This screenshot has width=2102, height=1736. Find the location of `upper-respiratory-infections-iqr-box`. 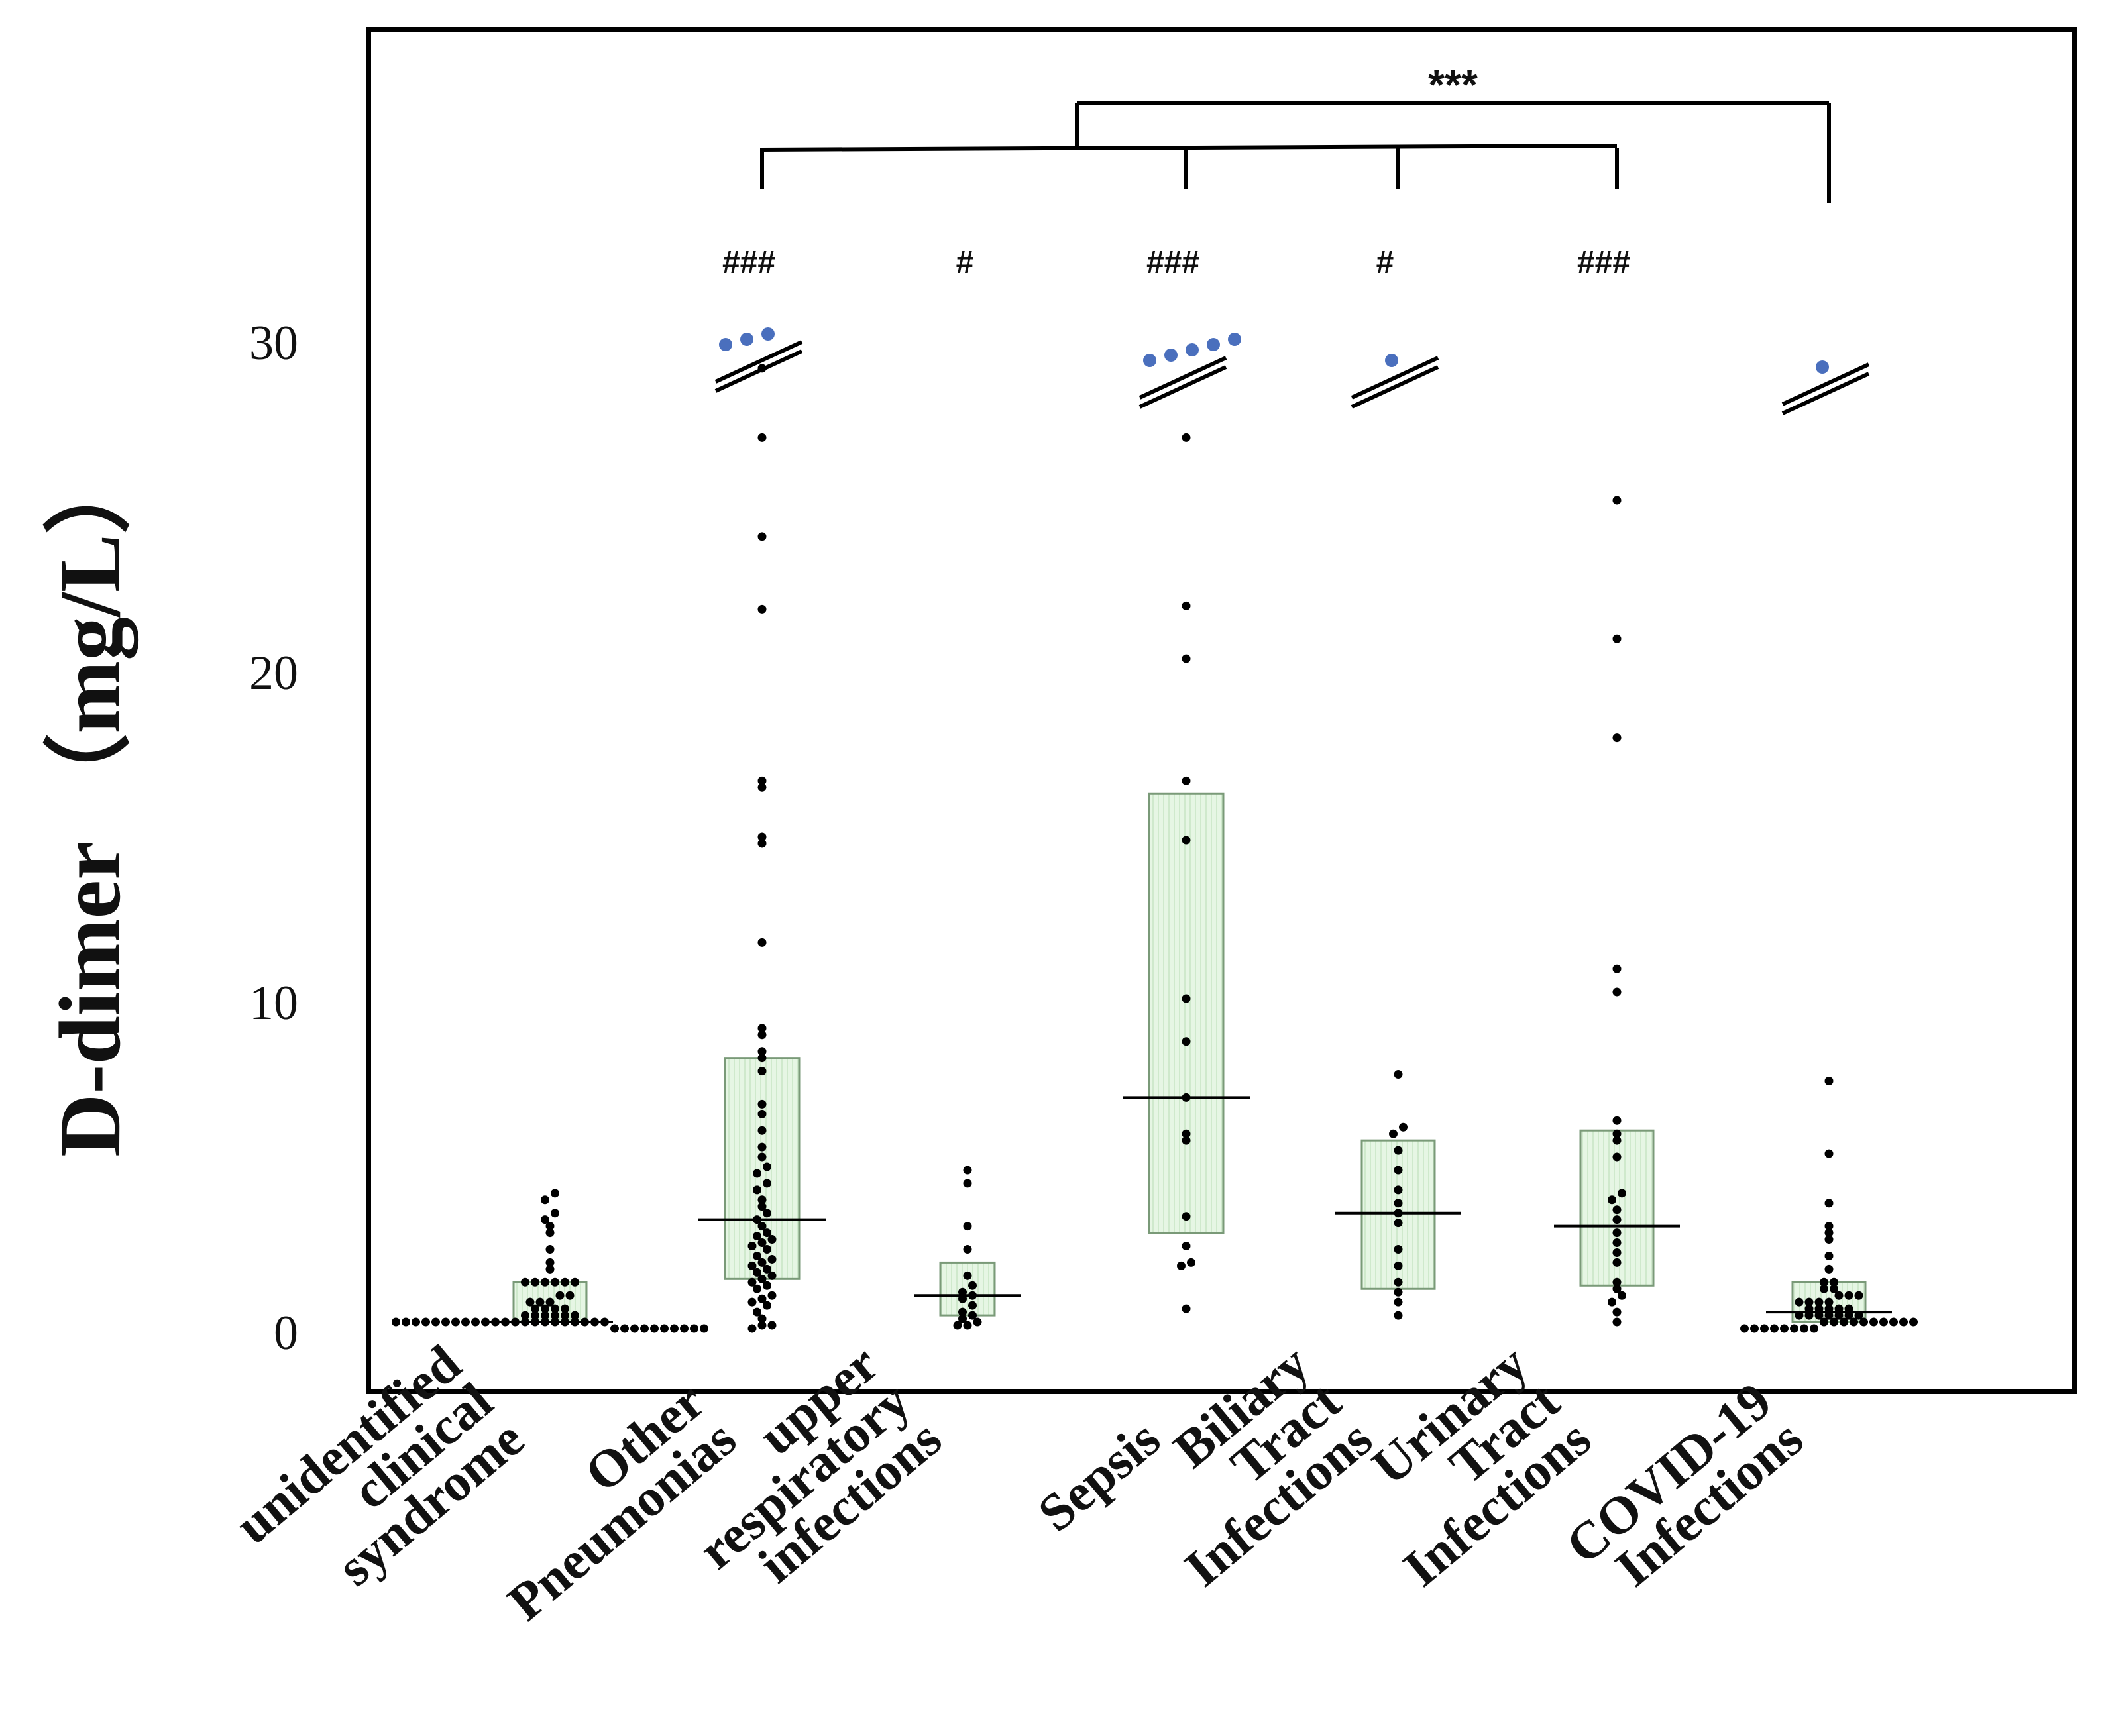

upper-respiratory-infections-iqr-box is located at coordinates (968, 1289).